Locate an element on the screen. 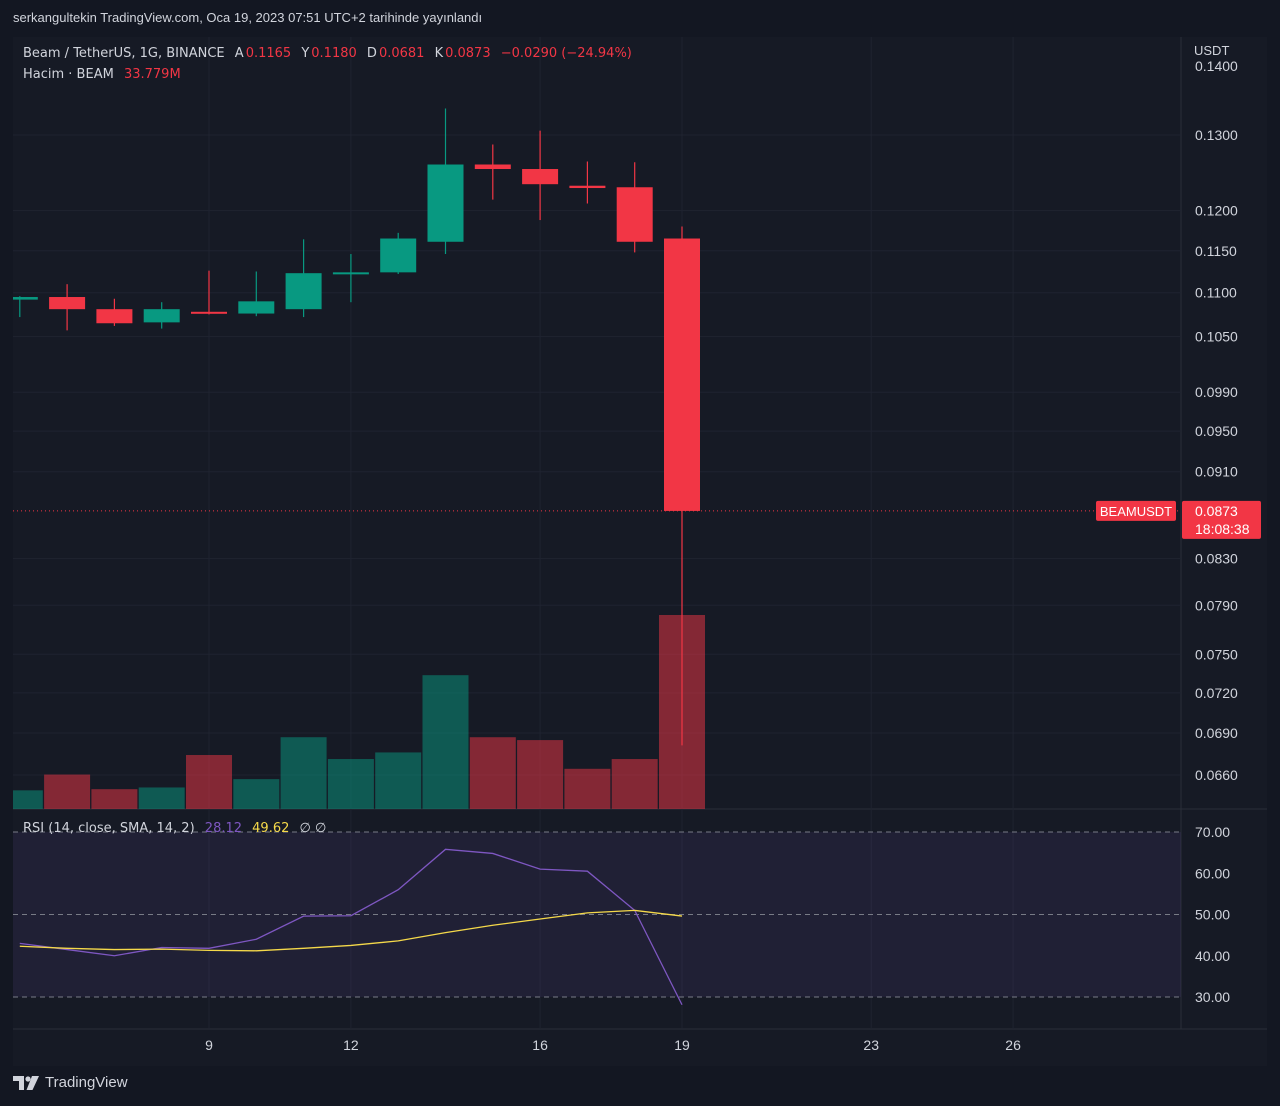 Image resolution: width=1280 pixels, height=1106 pixels. low-label: D is located at coordinates (371, 53).